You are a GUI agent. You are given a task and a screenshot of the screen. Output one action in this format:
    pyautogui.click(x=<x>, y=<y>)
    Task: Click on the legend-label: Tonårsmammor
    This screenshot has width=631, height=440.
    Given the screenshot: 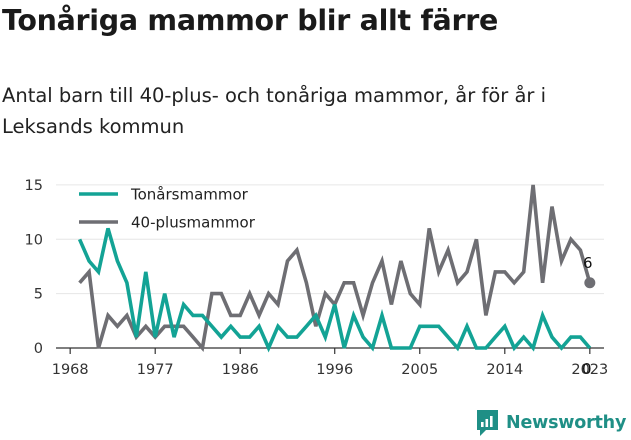 What is the action you would take?
    pyautogui.click(x=189, y=195)
    